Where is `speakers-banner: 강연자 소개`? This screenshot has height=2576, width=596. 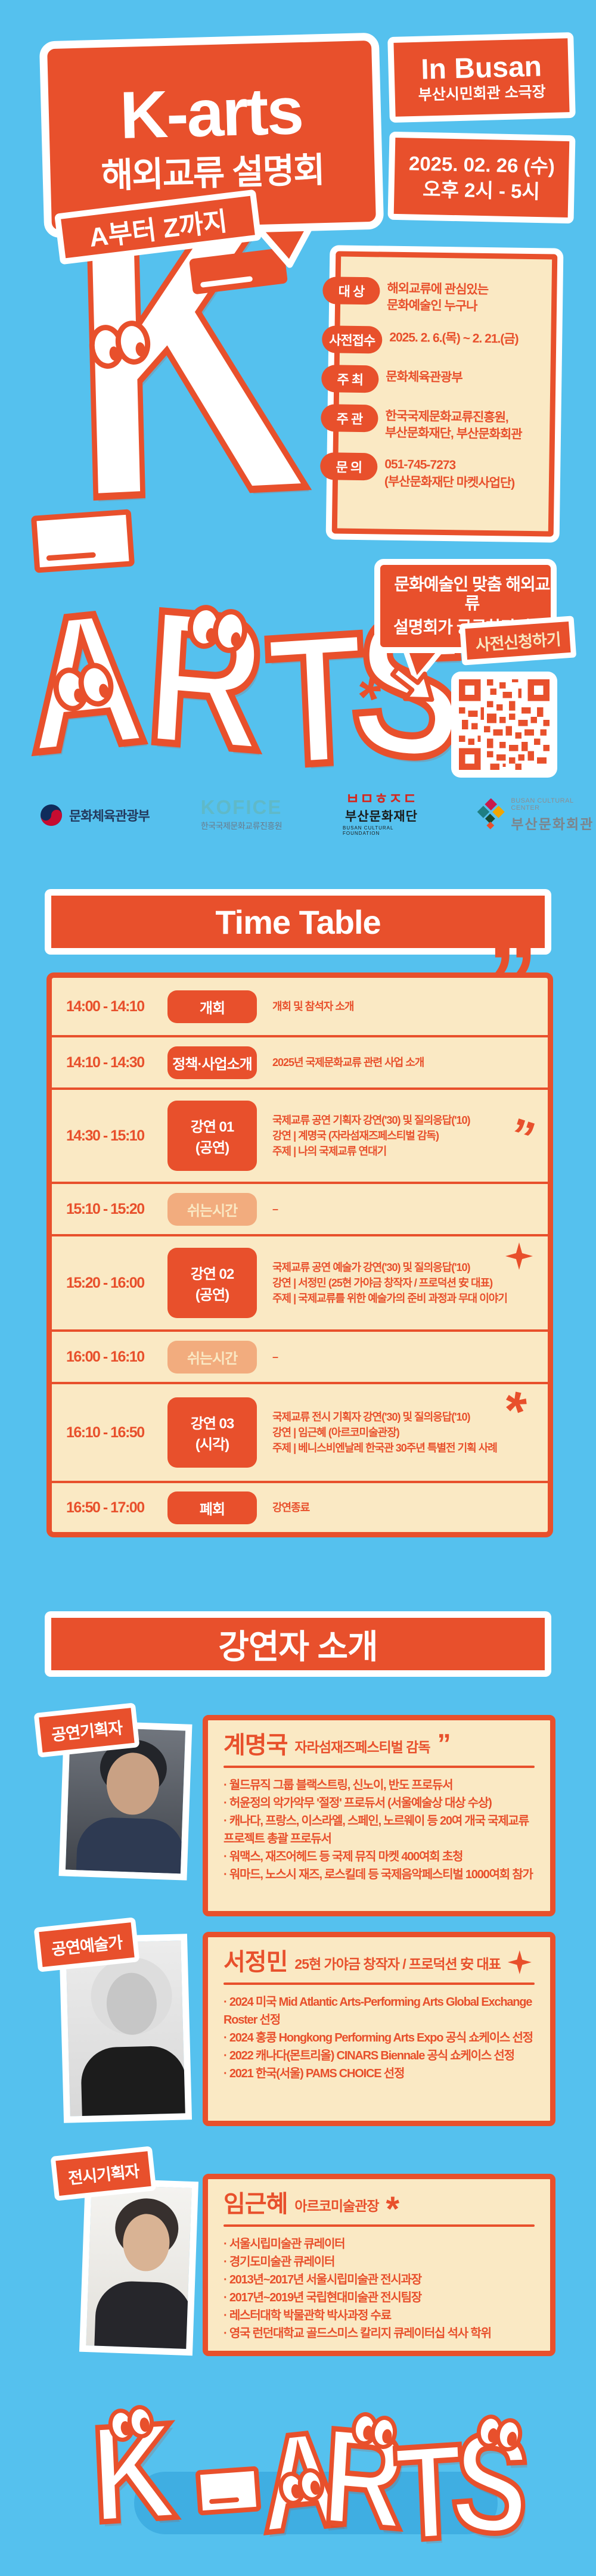 speakers-banner: 강연자 소개 is located at coordinates (298, 1644).